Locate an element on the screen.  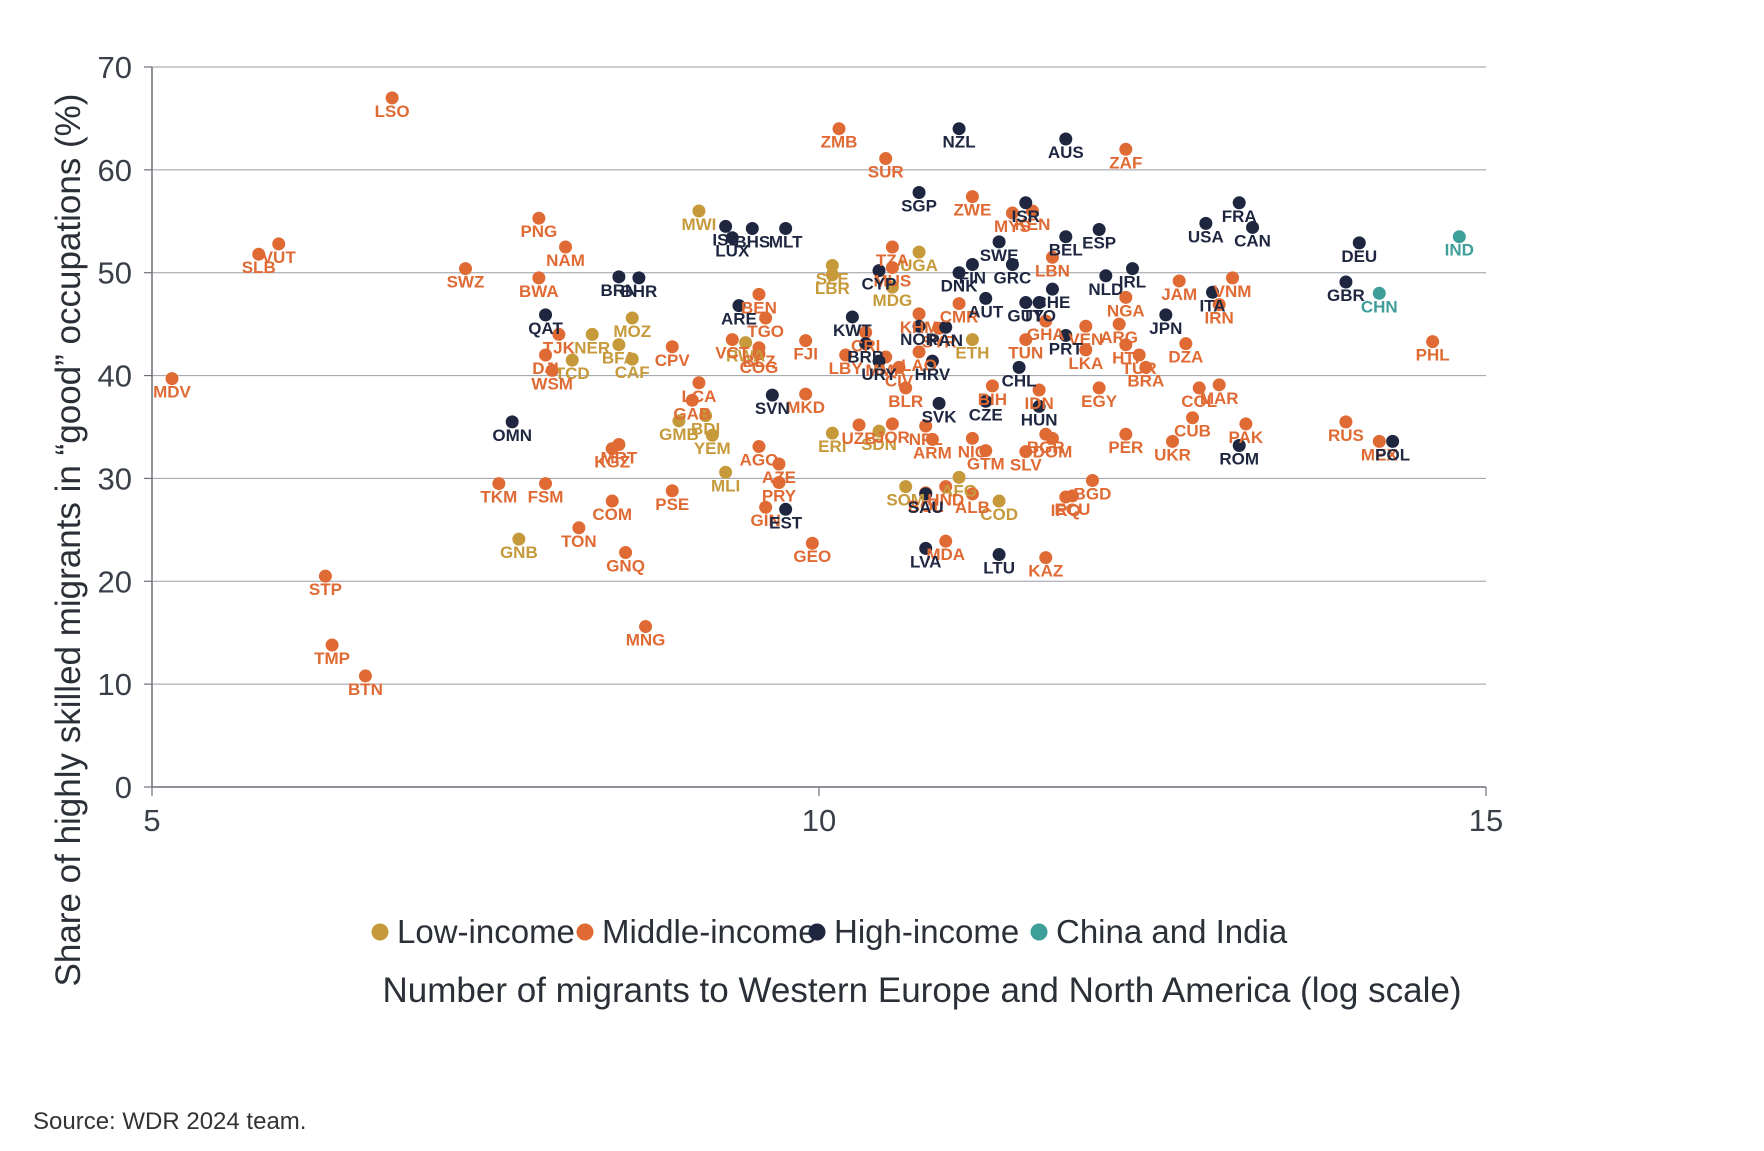
point-are is located at coordinates (739, 306).